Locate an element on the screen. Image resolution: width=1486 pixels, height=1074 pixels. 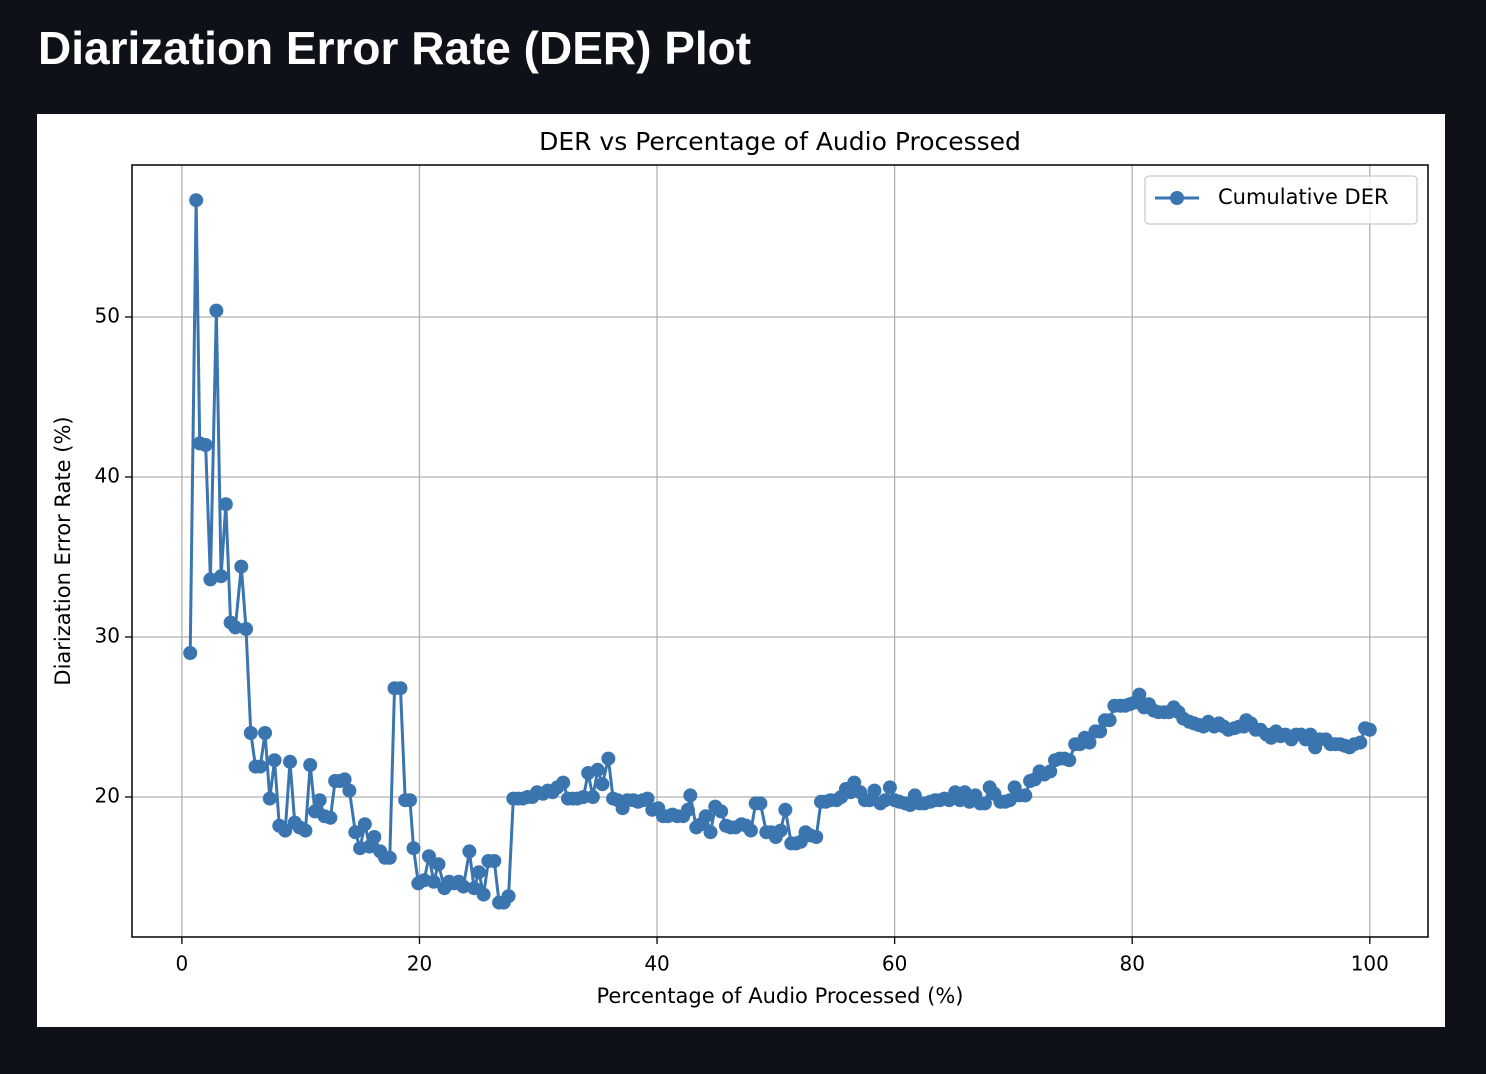
y-tick-label: 50 is located at coordinates (107, 316).